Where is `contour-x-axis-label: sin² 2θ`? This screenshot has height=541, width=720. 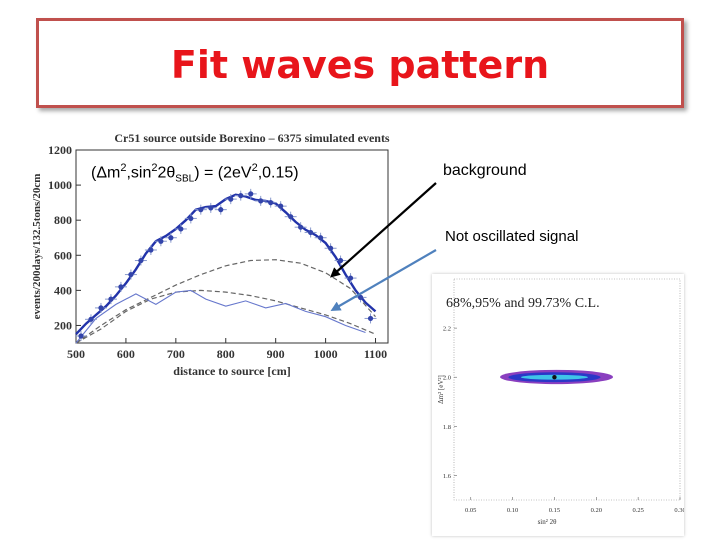 contour-x-axis-label: sin² 2θ is located at coordinates (548, 522).